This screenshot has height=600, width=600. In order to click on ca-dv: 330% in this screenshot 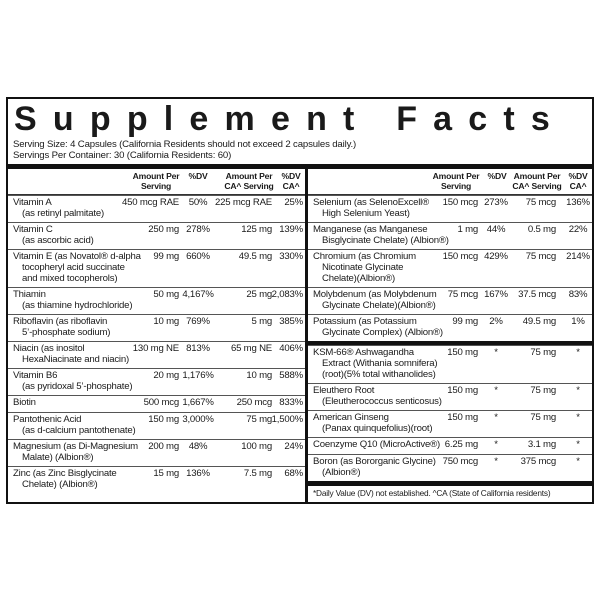, I will do `click(291, 256)`.